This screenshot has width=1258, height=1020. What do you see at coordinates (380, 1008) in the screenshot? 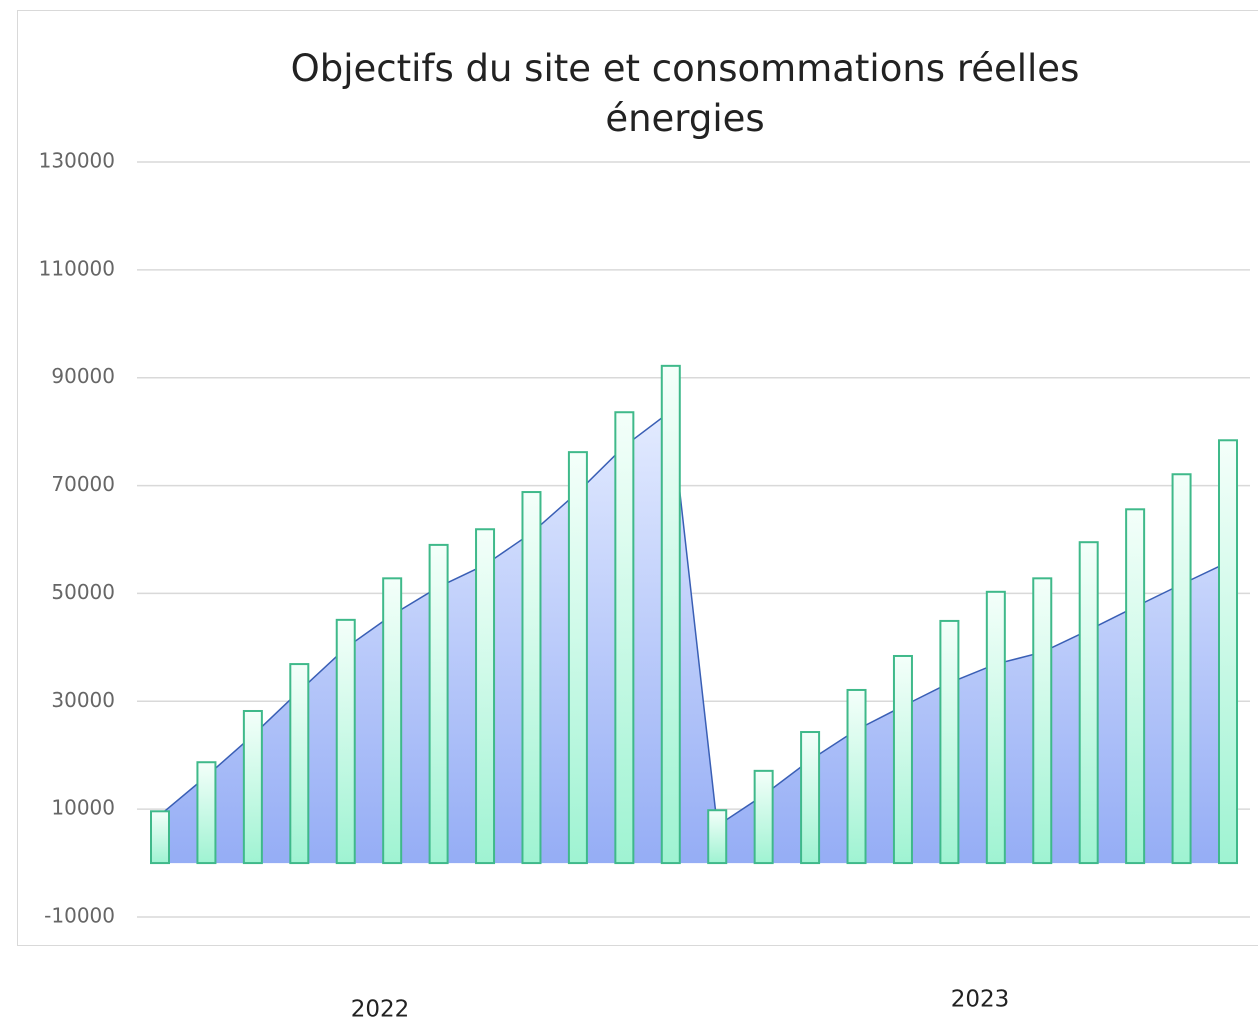
I see `group-label: 2022` at bounding box center [380, 1008].